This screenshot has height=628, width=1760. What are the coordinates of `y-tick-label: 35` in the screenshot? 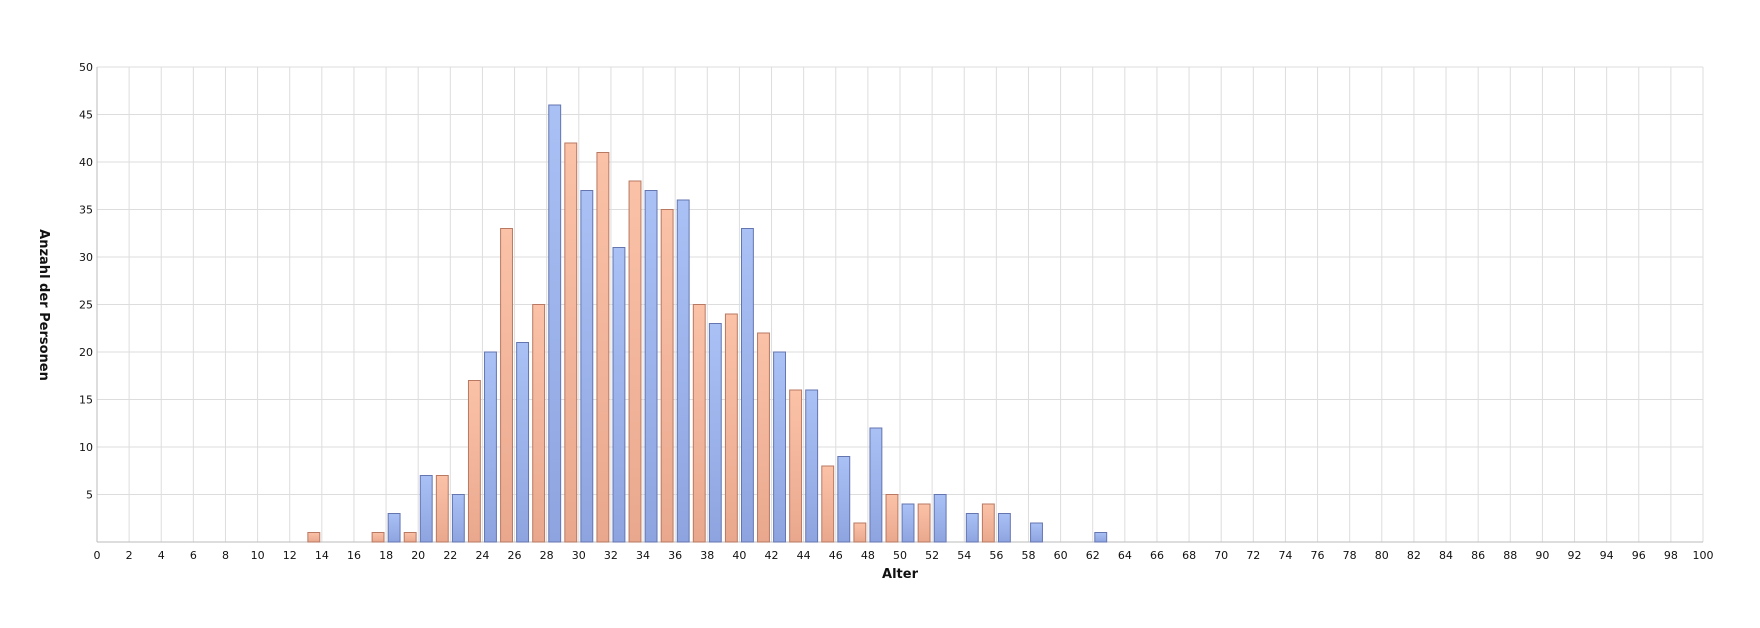 It's located at (86, 210).